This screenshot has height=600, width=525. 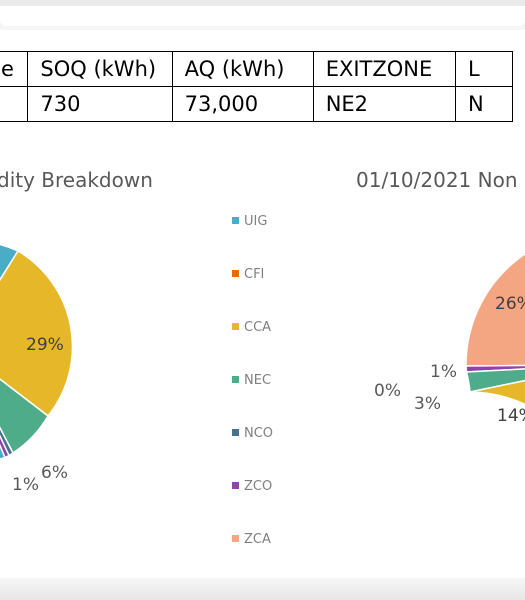 What do you see at coordinates (14, 69) in the screenshot?
I see `table-header-cell: e` at bounding box center [14, 69].